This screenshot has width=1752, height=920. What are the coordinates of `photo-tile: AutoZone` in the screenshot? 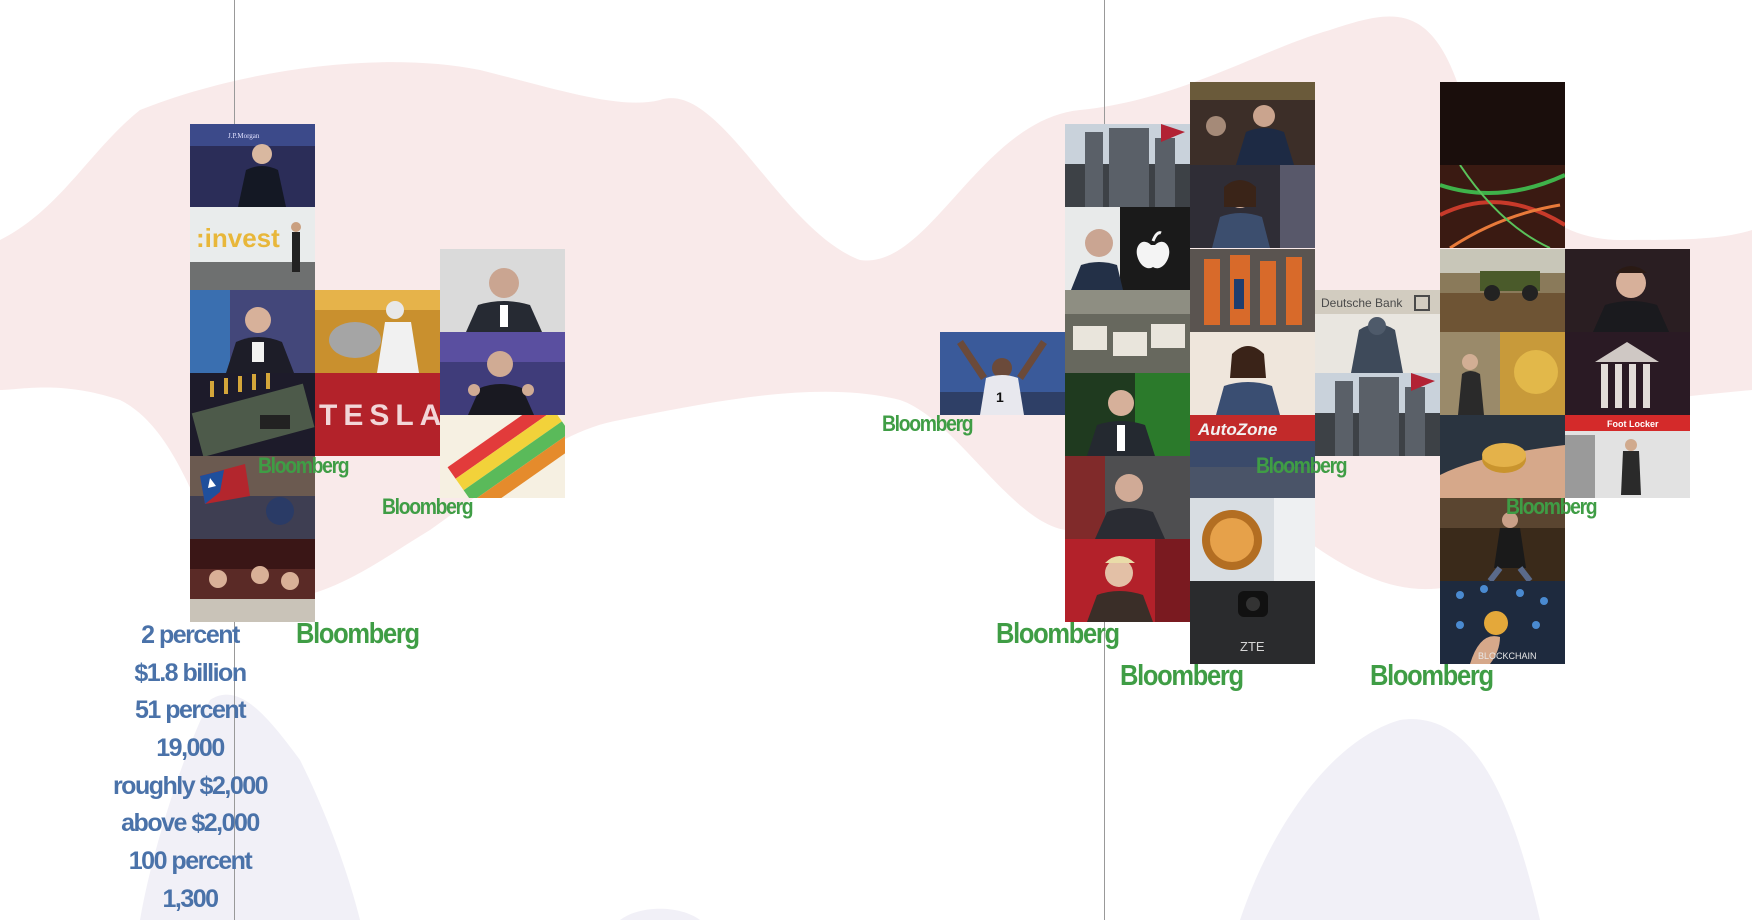 It's located at (1252, 456).